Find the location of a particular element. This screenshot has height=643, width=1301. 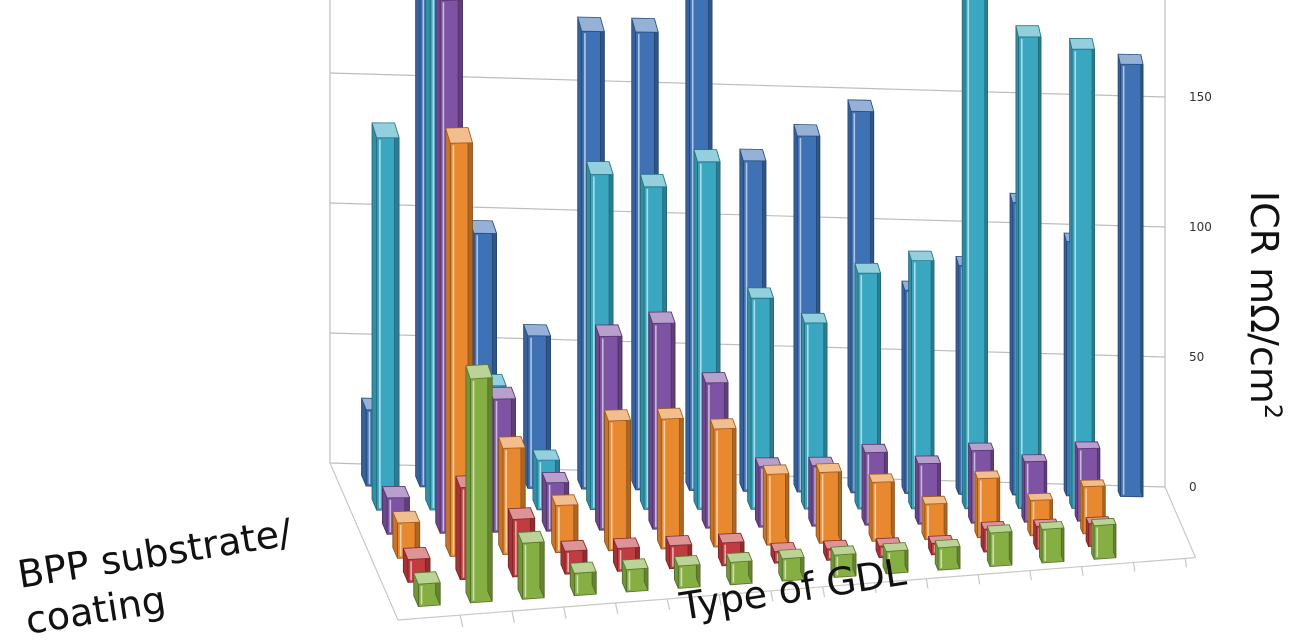

z-axis-title-main: ICR mΩ/cm is located at coordinates (1264, 297).